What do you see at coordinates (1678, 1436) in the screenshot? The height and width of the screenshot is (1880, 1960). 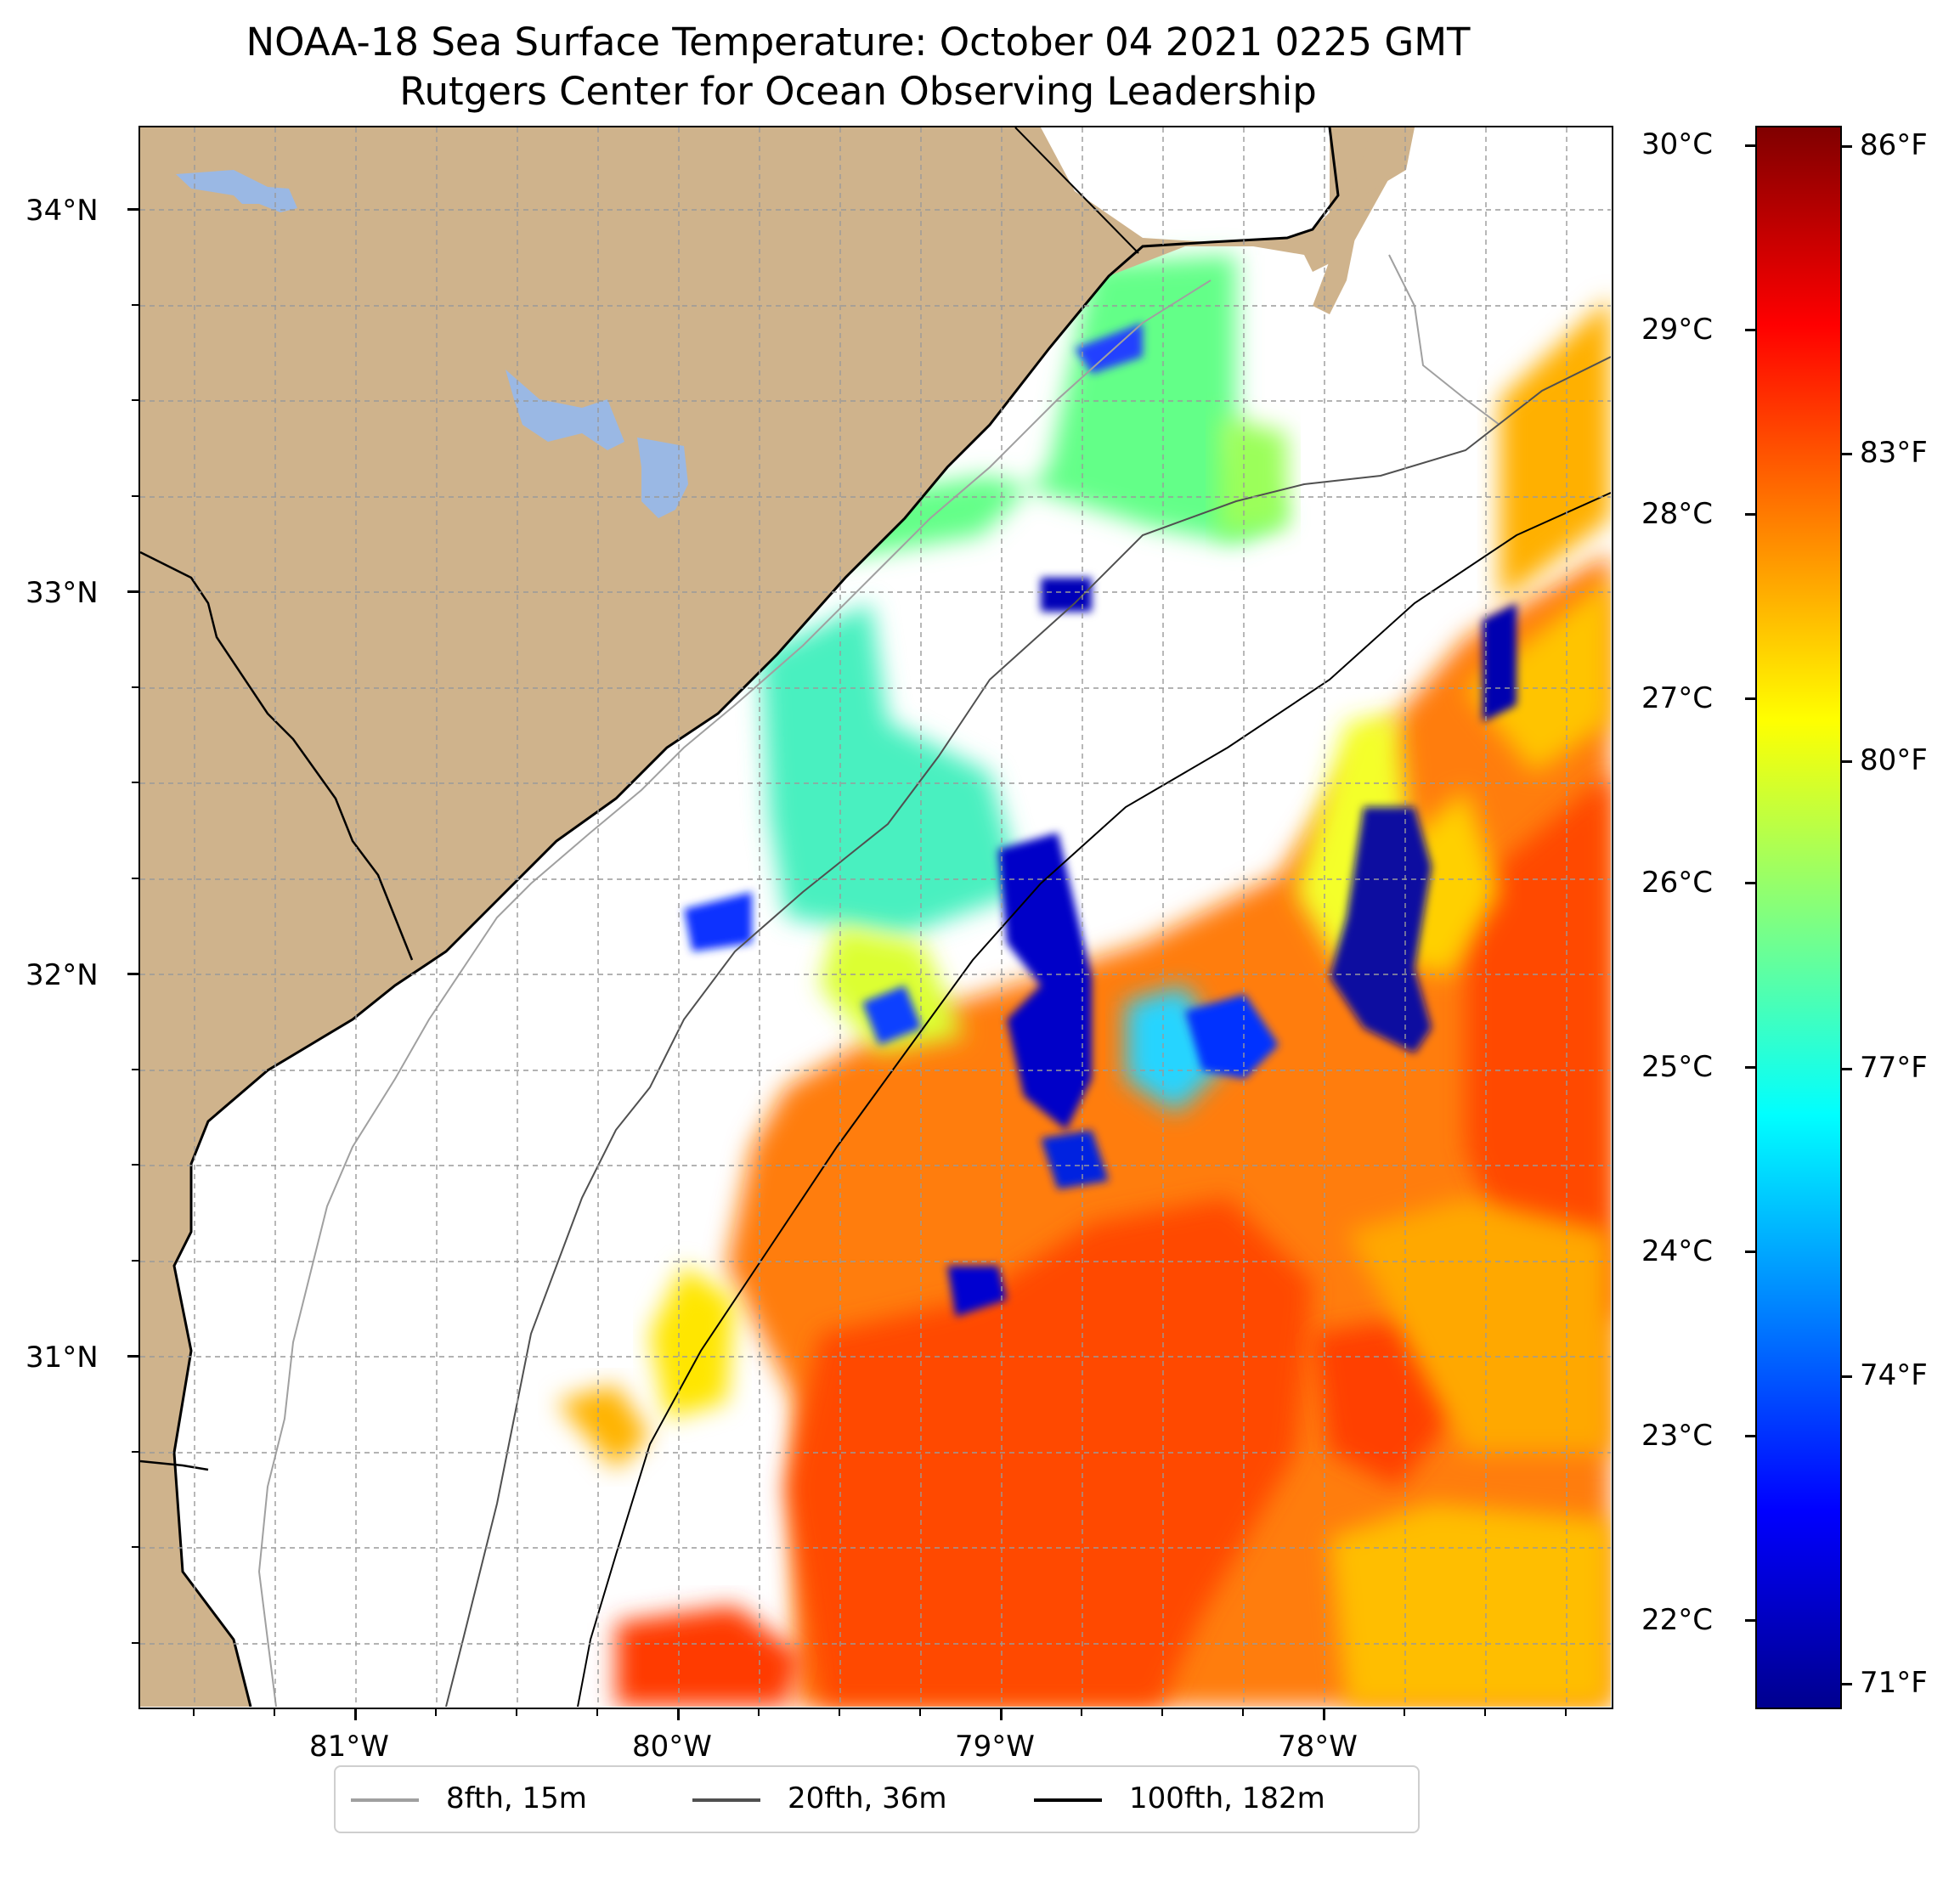 I see `cbar-c-23: 23°C` at bounding box center [1678, 1436].